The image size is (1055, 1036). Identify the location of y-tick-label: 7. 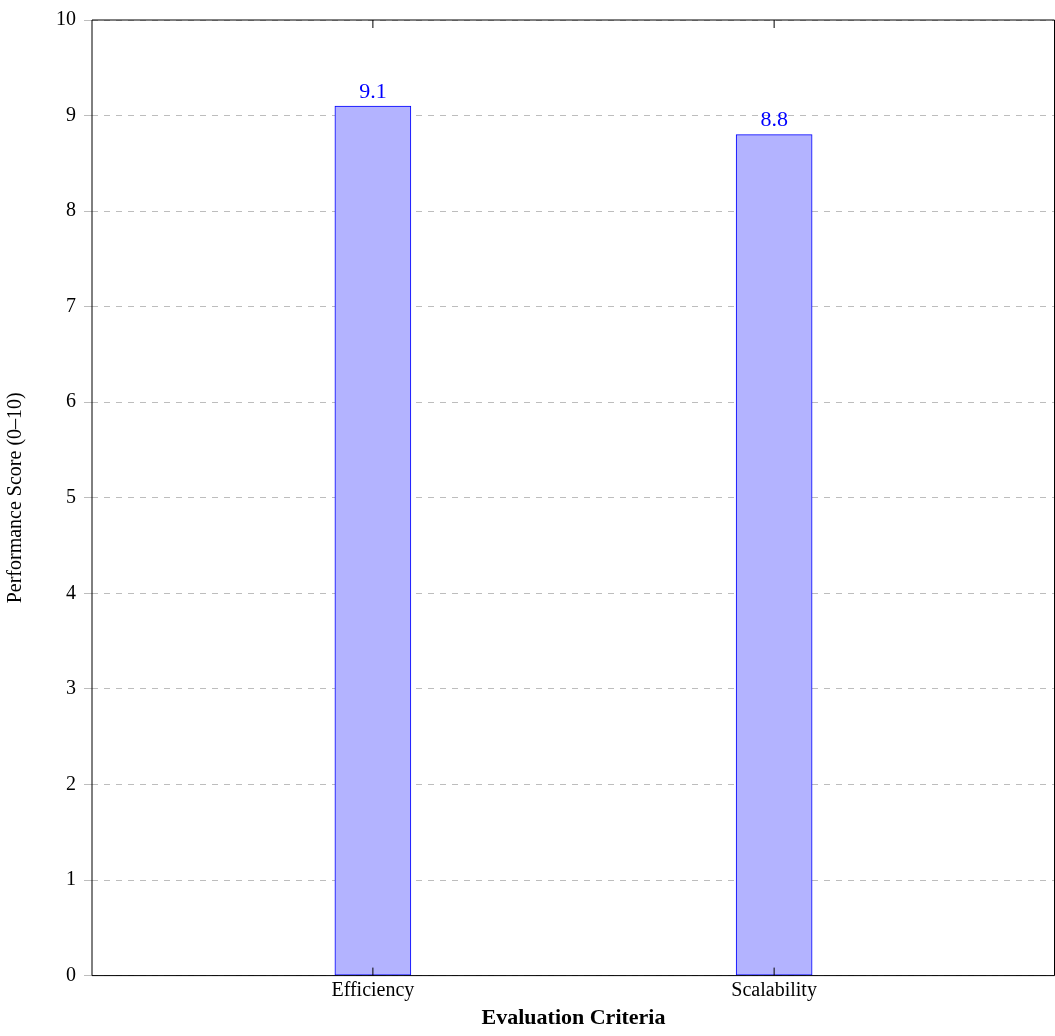
(71, 304).